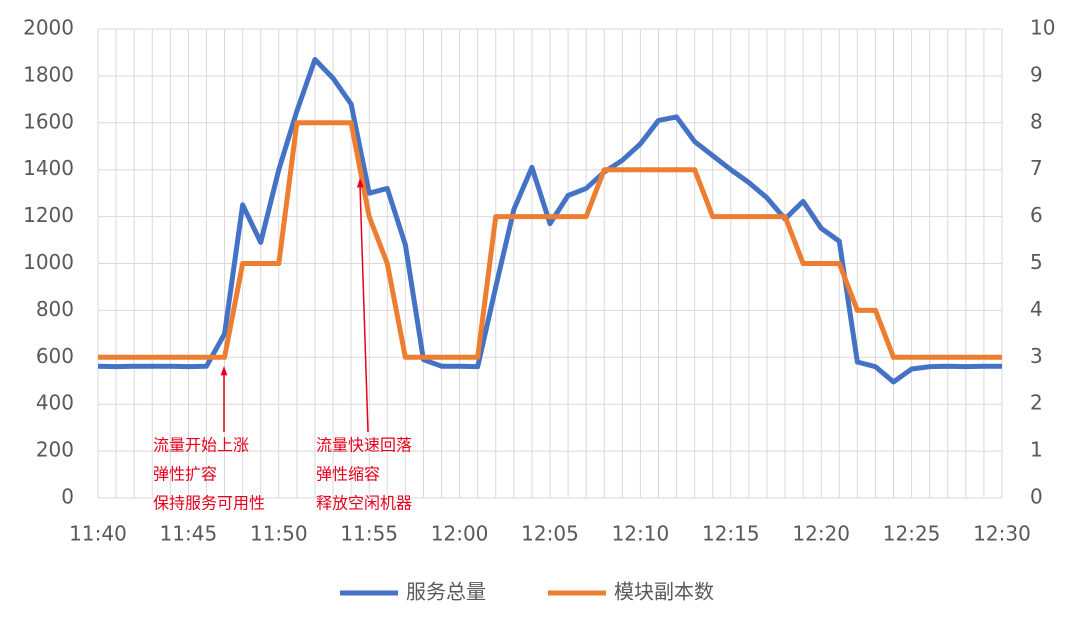 This screenshot has height=630, width=1080. I want to click on legend-label: 服务总量, so click(446, 592).